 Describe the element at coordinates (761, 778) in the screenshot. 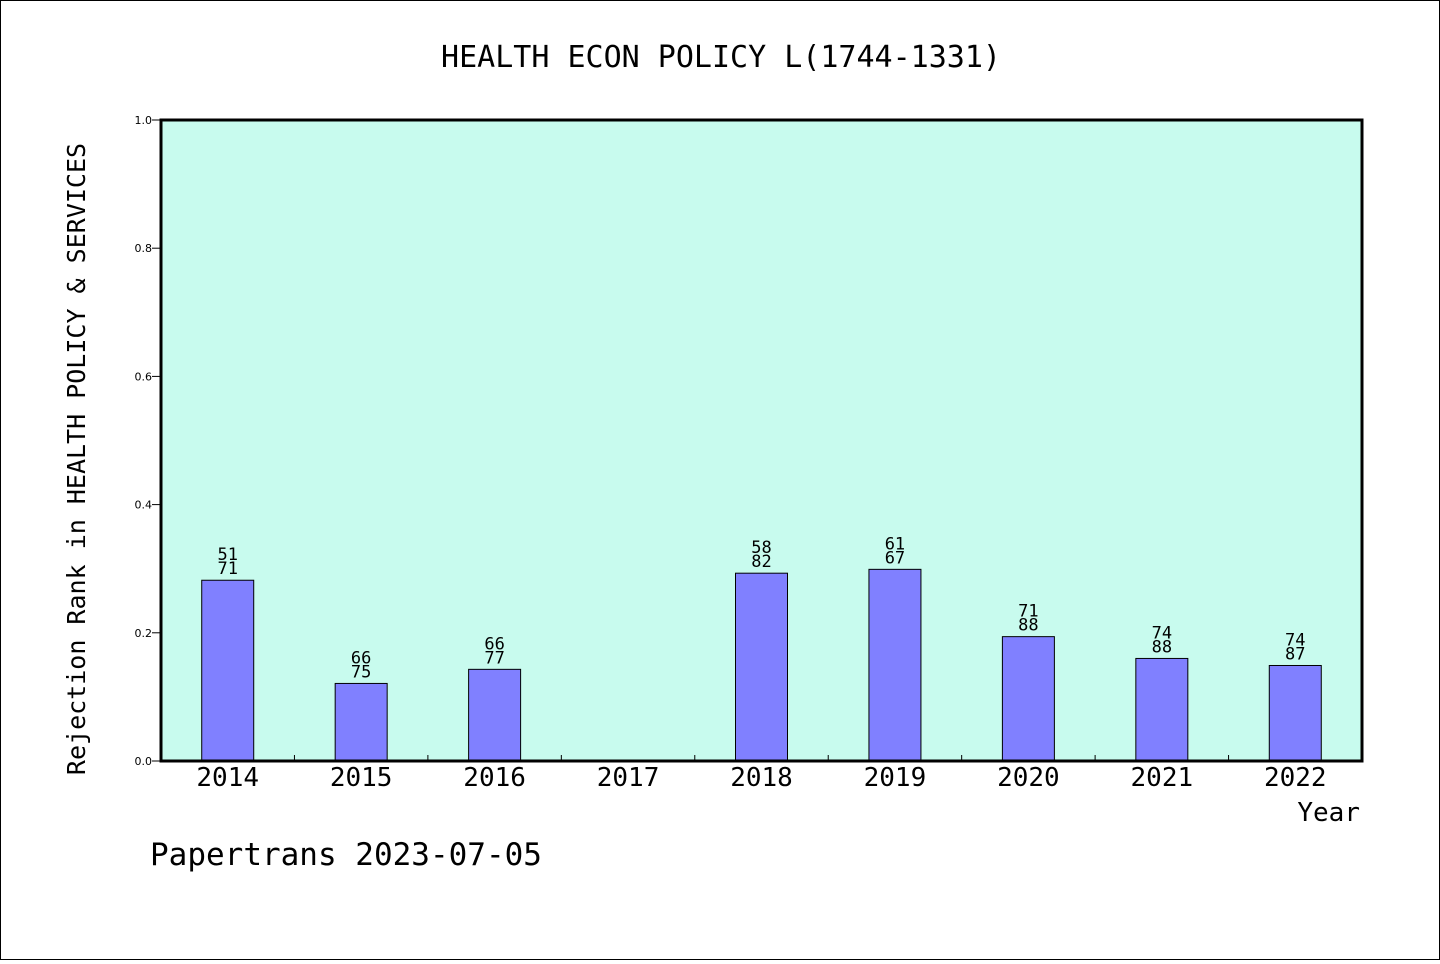

I see `x-tick-label: 2018` at that location.